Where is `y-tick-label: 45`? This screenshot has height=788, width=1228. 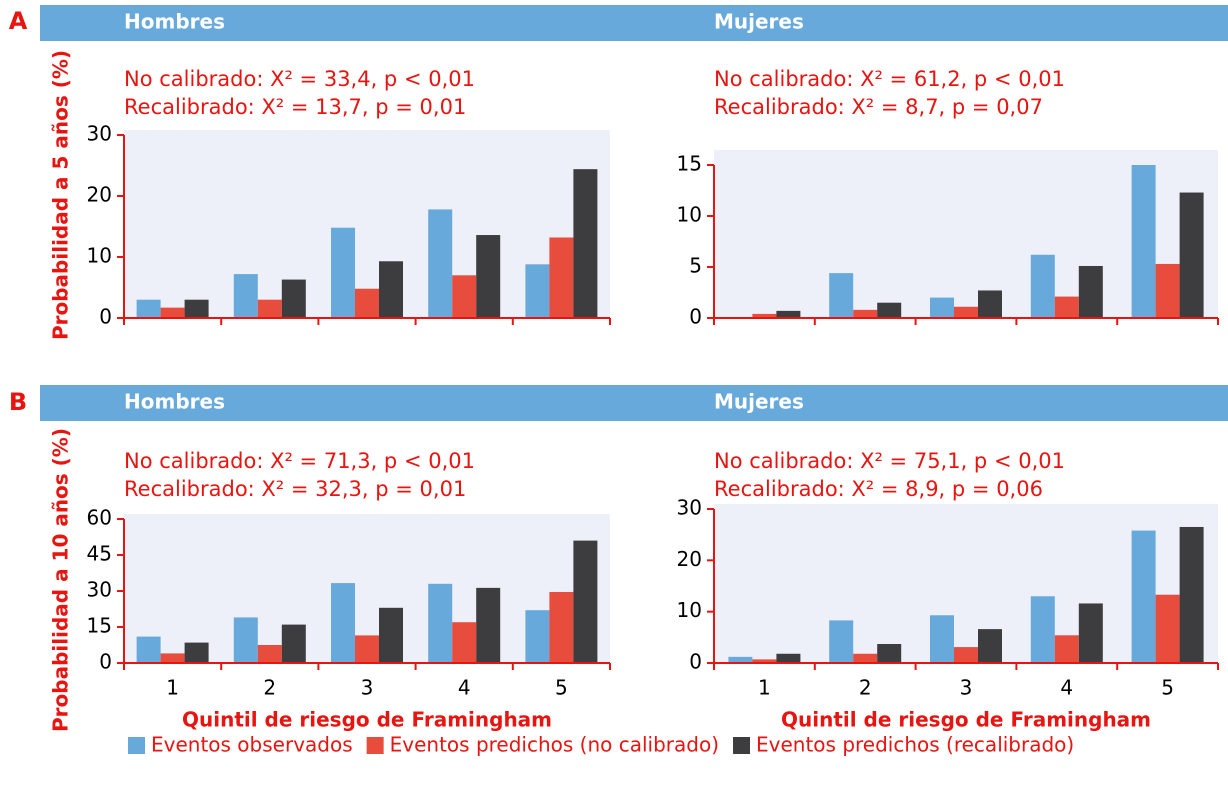 y-tick-label: 45 is located at coordinates (99, 554).